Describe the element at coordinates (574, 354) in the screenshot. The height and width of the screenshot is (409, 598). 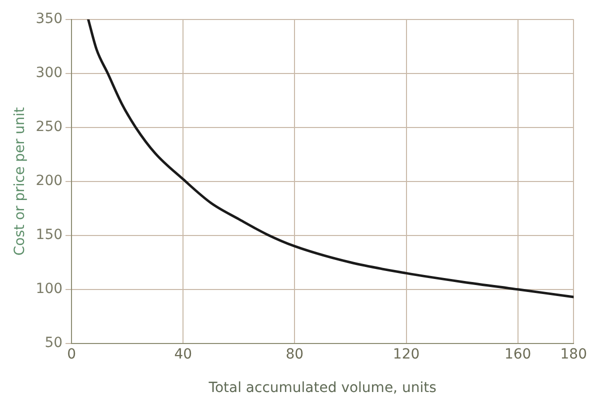
I see `x-tick-label: 180` at that location.